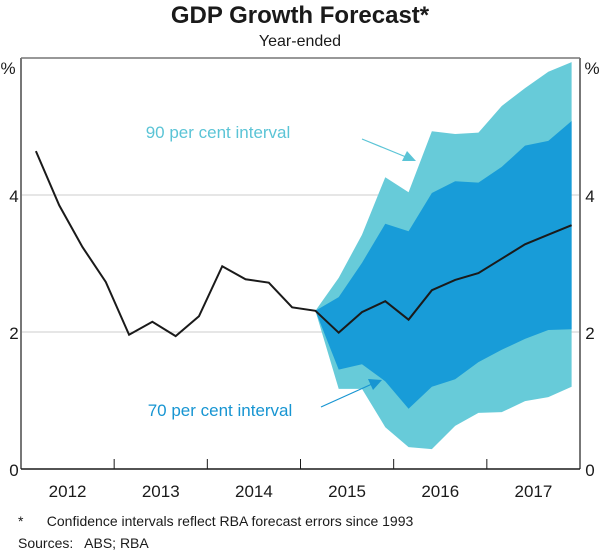 This screenshot has height=557, width=600. I want to click on y-tick-label-left: 4, so click(13, 196).